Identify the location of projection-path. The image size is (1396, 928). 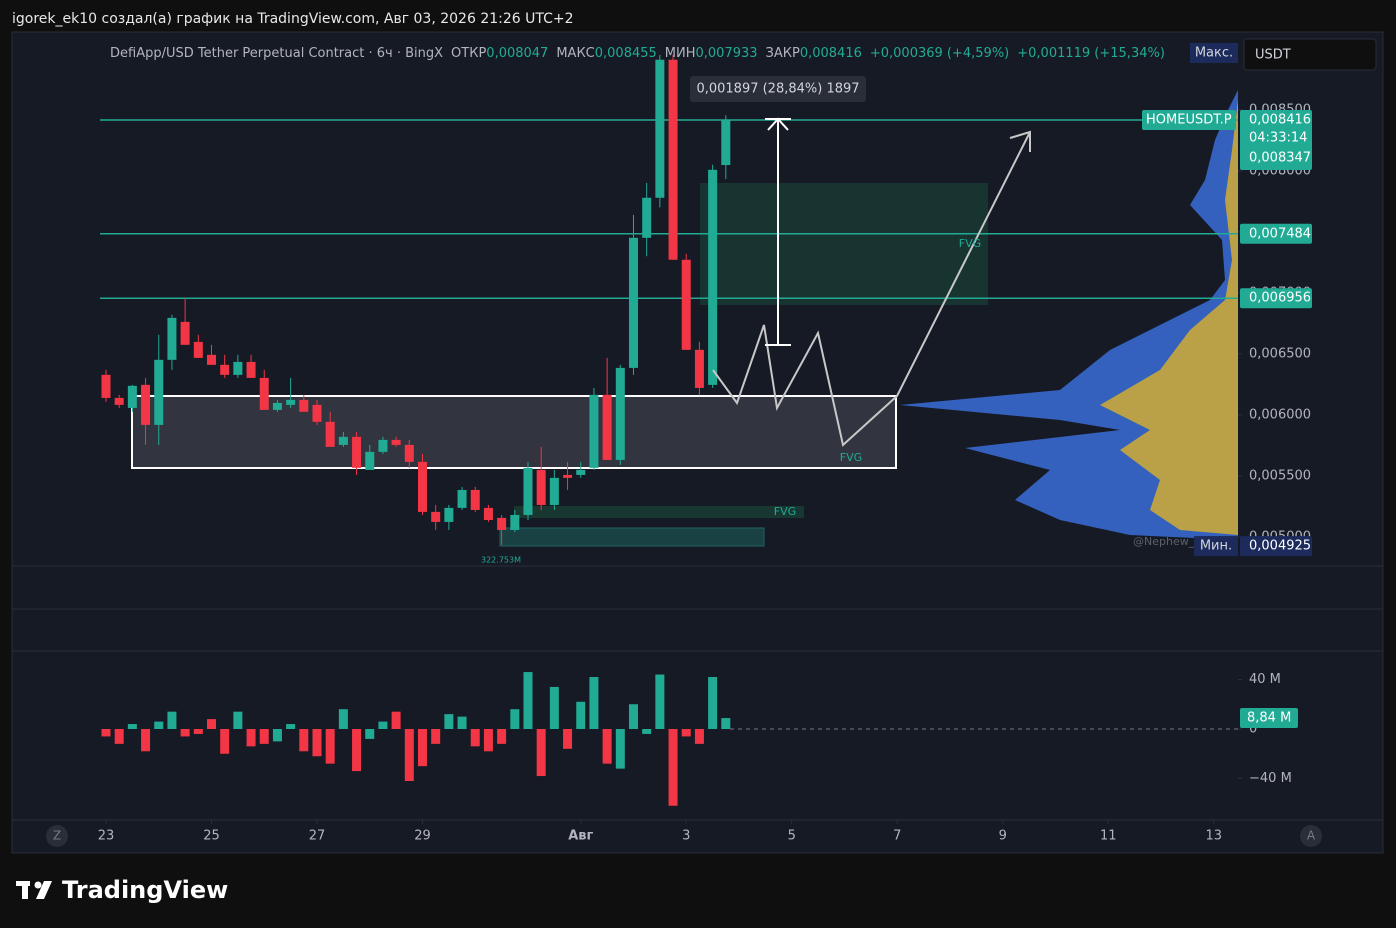
(871, 289).